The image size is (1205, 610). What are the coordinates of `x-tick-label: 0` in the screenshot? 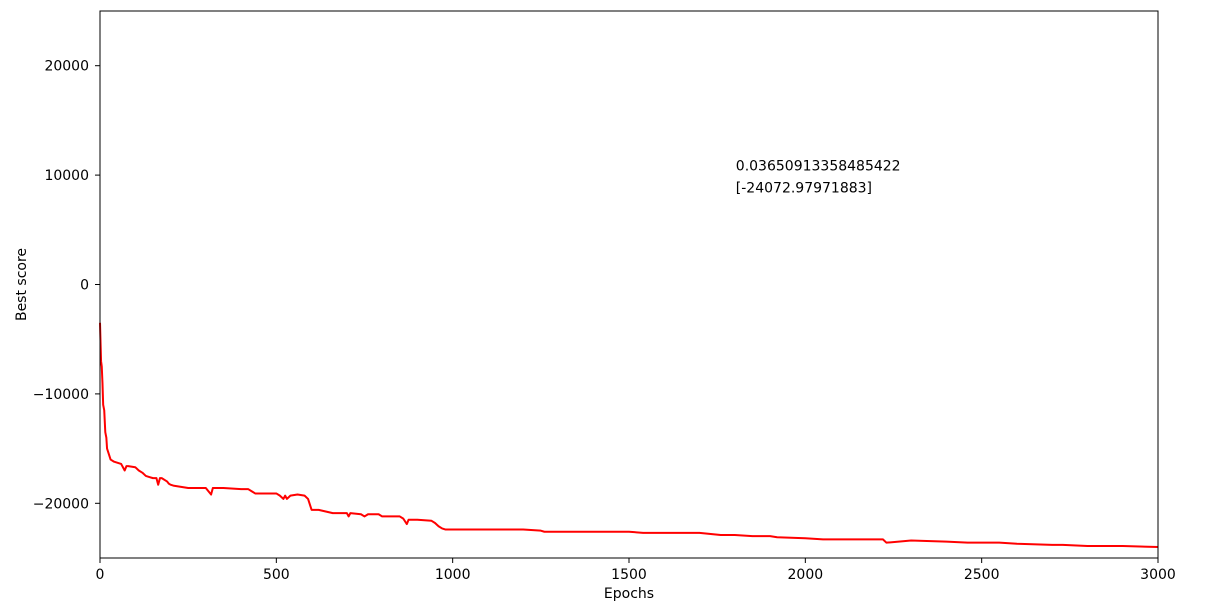 It's located at (100, 575).